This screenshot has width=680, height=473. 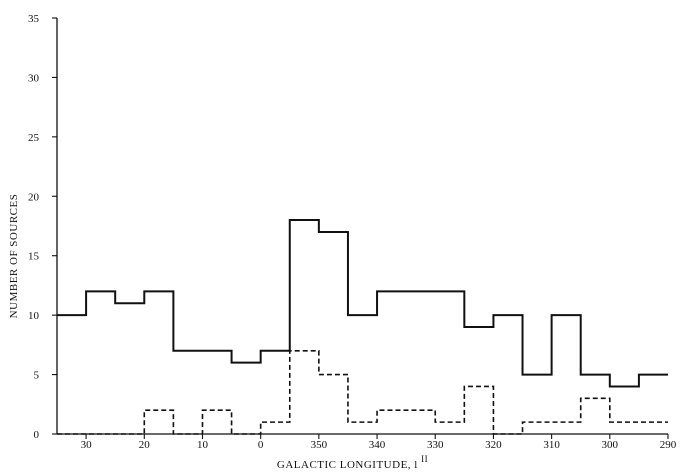 I want to click on x-tick-label: 30, so click(x=87, y=445).